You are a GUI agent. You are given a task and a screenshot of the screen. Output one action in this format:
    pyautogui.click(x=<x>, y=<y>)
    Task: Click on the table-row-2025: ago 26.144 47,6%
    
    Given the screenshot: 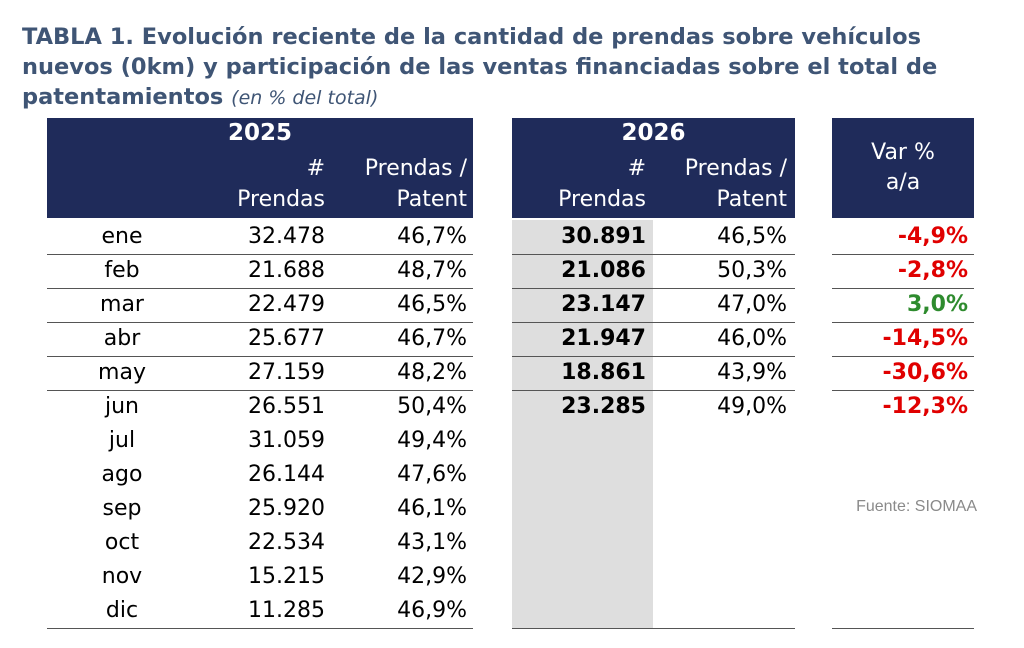 What is the action you would take?
    pyautogui.click(x=260, y=475)
    